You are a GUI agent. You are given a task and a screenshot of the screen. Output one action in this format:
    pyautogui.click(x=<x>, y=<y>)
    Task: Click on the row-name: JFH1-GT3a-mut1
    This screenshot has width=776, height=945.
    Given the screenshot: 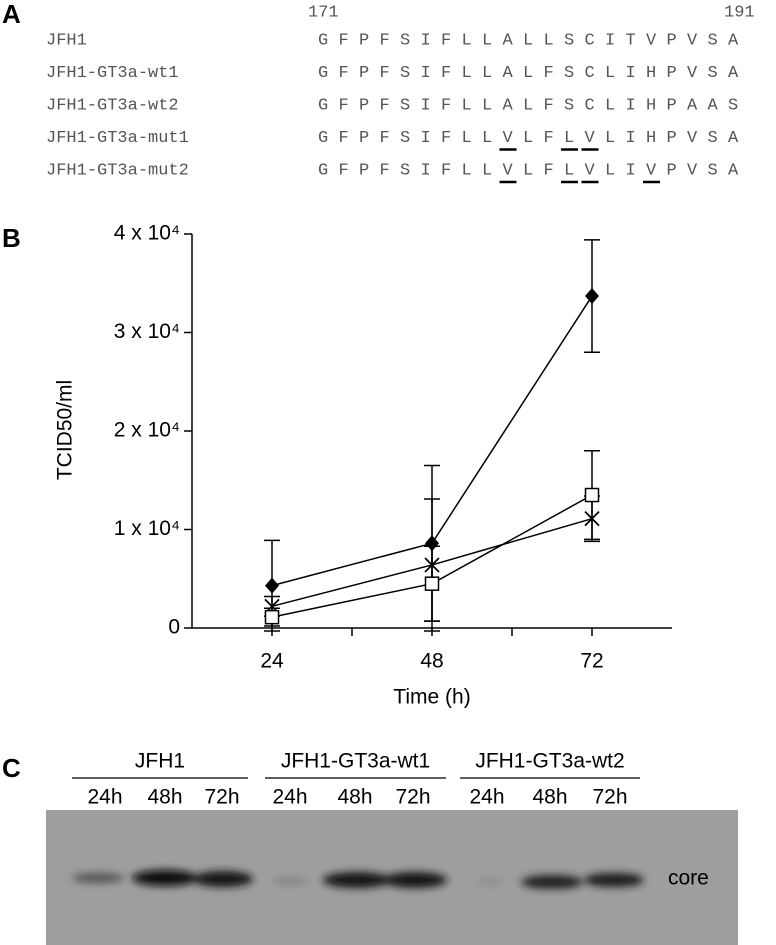 What is the action you would take?
    pyautogui.click(x=117, y=138)
    